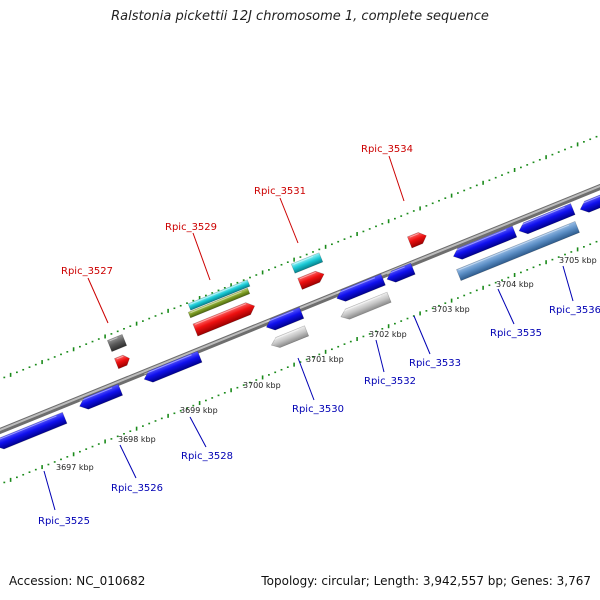 This screenshot has width=600, height=600. What do you see at coordinates (137, 488) in the screenshot?
I see `gene-label-rpic-3526: Rpic_3526` at bounding box center [137, 488].